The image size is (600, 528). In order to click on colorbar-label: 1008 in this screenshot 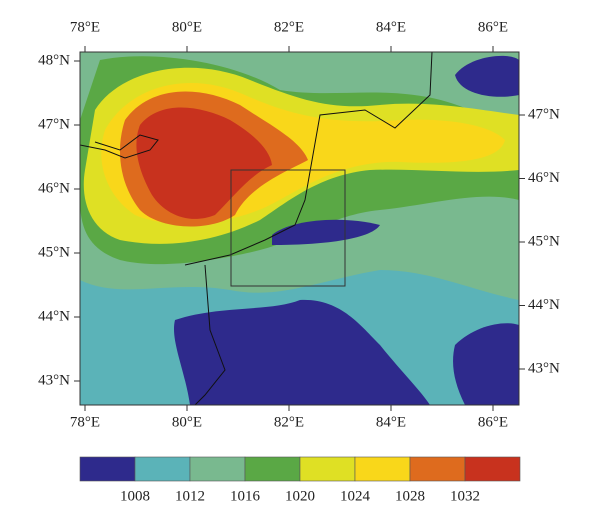, I will do `click(135, 496)`.